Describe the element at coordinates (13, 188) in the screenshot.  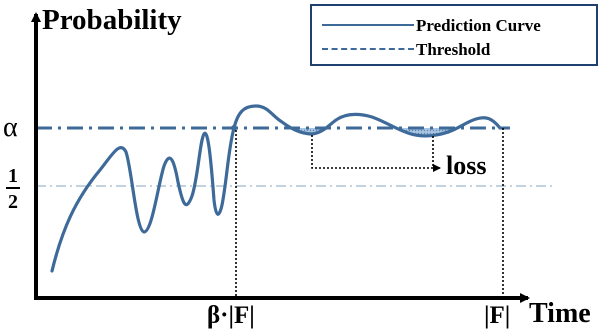
I see `fraction-bar` at that location.